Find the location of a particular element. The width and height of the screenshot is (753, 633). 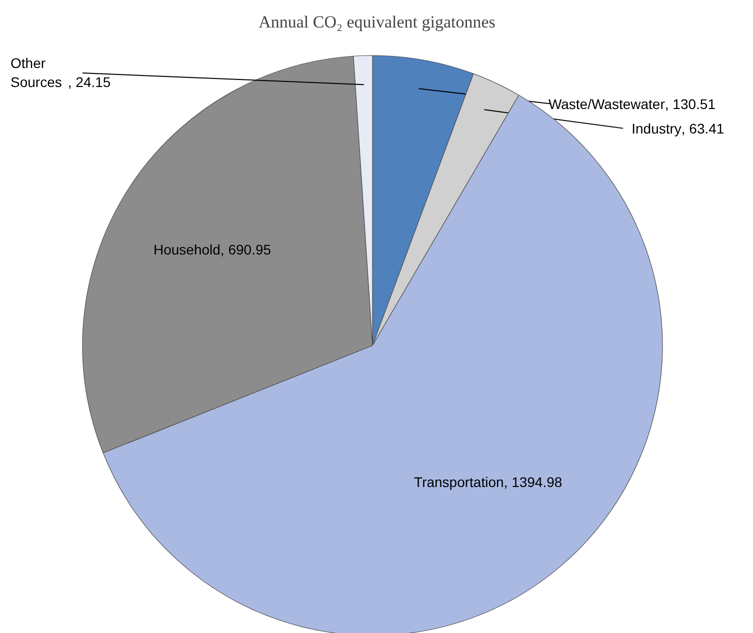

slice-label: Transportation is located at coordinates (459, 482).